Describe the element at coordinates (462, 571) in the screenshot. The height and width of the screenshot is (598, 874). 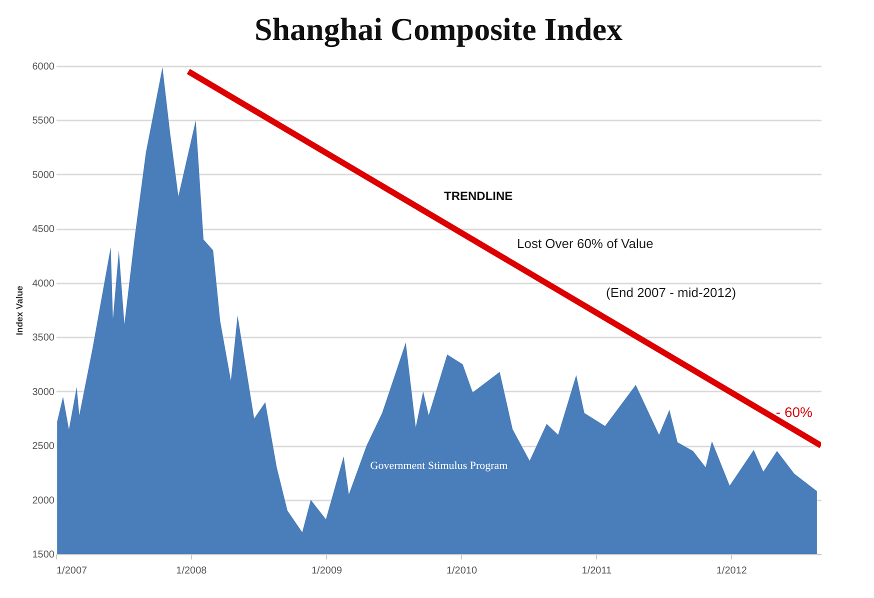
I see `x-tick-label: 1/2010` at that location.